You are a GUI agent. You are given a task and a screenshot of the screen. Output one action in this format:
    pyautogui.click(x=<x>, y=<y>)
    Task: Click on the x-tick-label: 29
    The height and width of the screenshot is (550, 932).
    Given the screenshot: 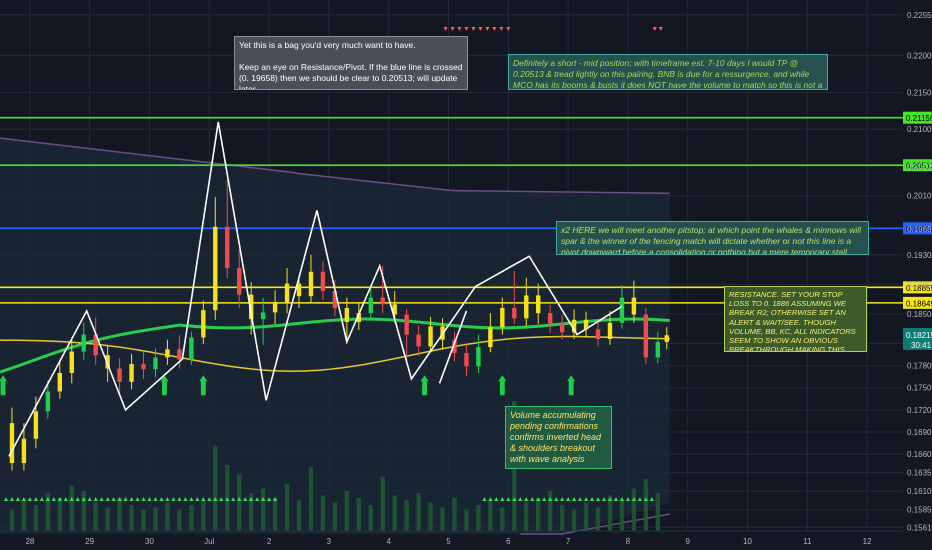 What is the action you would take?
    pyautogui.click(x=89, y=541)
    